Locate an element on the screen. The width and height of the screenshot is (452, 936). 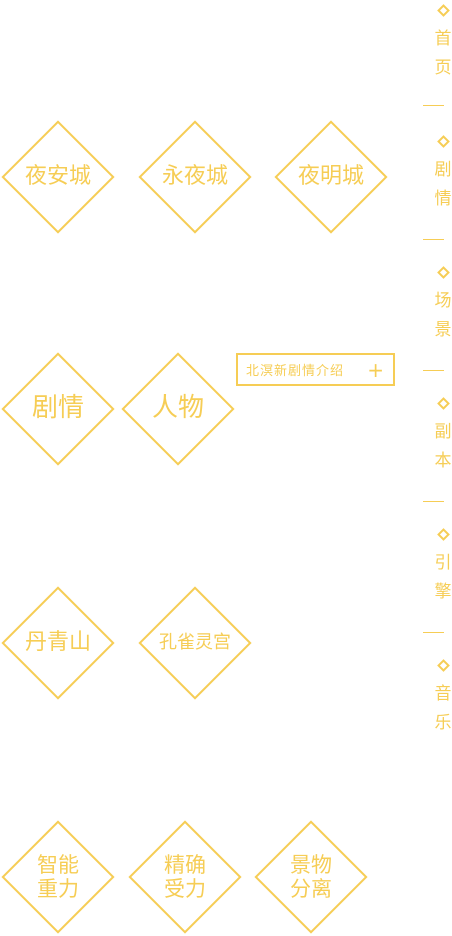
side-nav-story: 剧情 is located at coordinates (441, 173).